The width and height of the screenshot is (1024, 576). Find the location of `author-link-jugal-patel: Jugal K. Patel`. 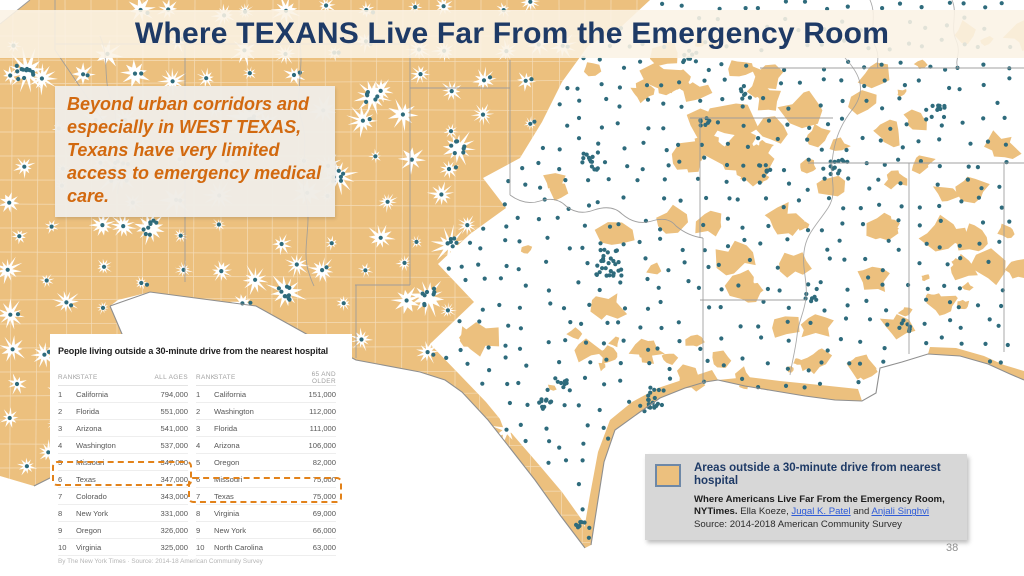

author-link-jugal-patel: Jugal K. Patel is located at coordinates (821, 512).